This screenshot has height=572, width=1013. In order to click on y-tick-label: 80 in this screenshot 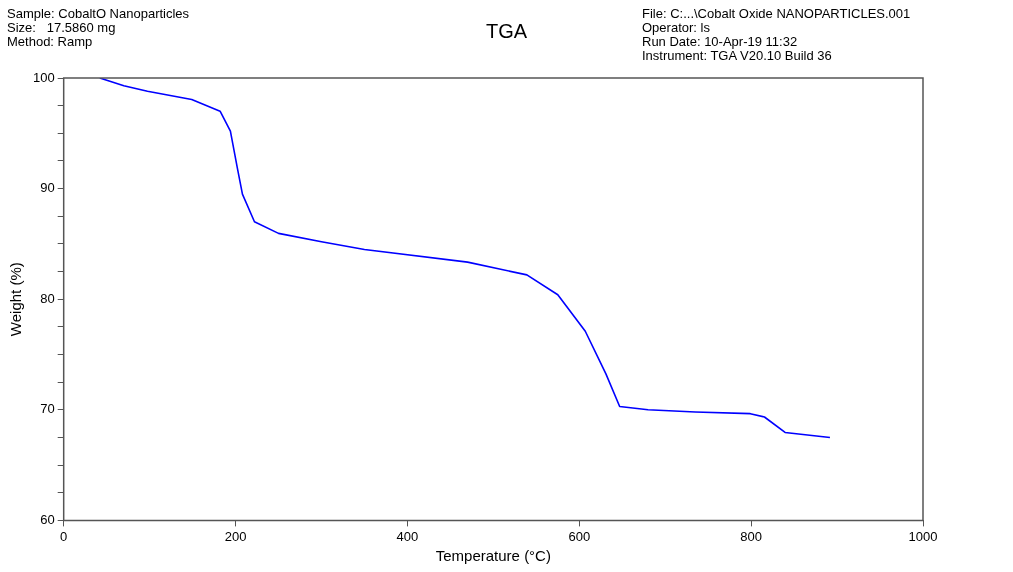, I will do `click(47, 298)`.